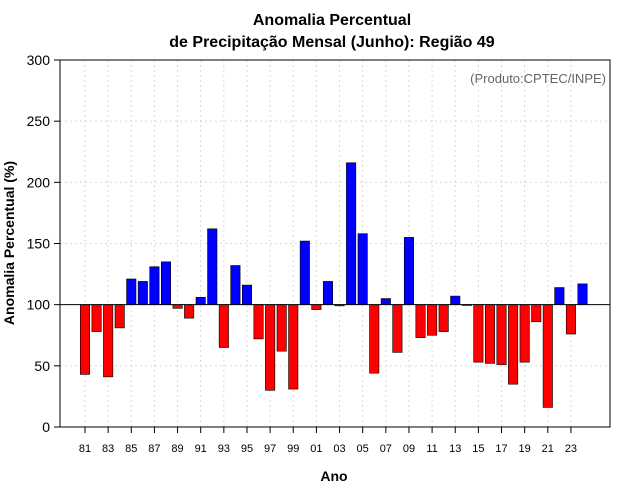 The height and width of the screenshot is (500, 640). Describe the element at coordinates (108, 449) in the screenshot. I see `x-tick-label: 83` at that location.